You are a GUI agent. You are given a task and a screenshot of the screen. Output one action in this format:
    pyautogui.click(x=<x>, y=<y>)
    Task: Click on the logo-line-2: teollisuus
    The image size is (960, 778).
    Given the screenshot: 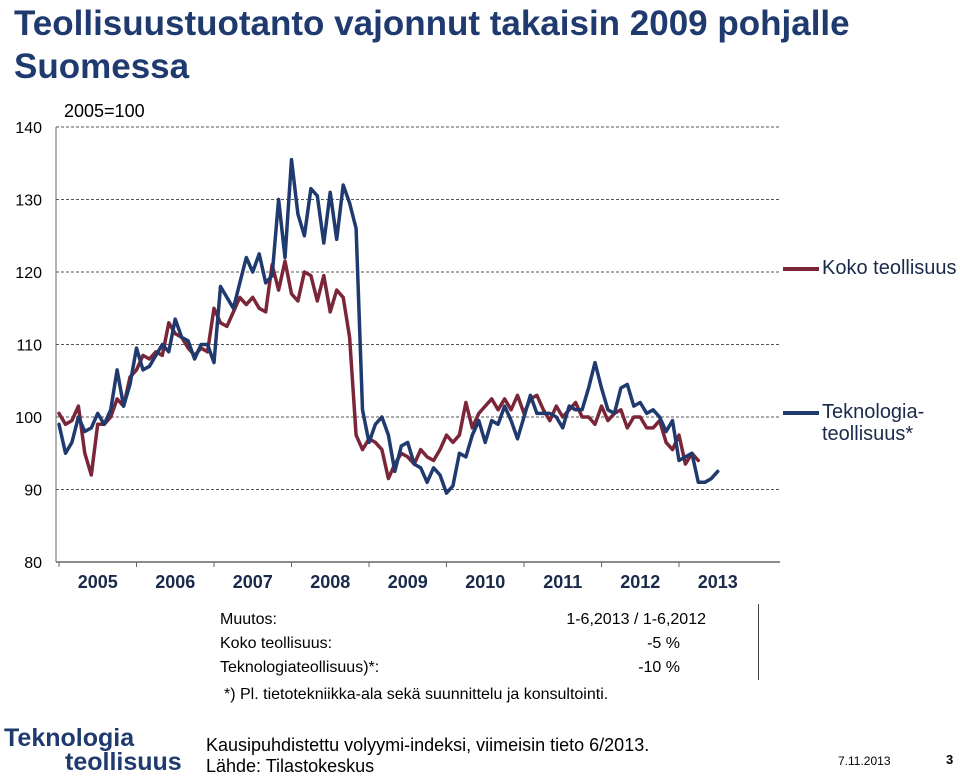 What is the action you would take?
    pyautogui.click(x=123, y=762)
    